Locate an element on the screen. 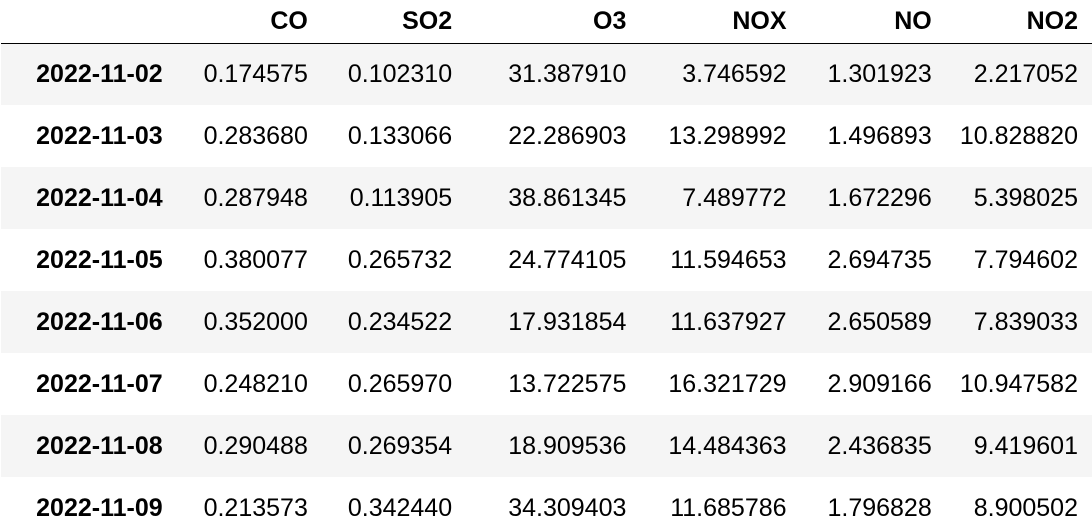 This screenshot has height=522, width=1092. row-index: 2022-11-08 is located at coordinates (99, 445).